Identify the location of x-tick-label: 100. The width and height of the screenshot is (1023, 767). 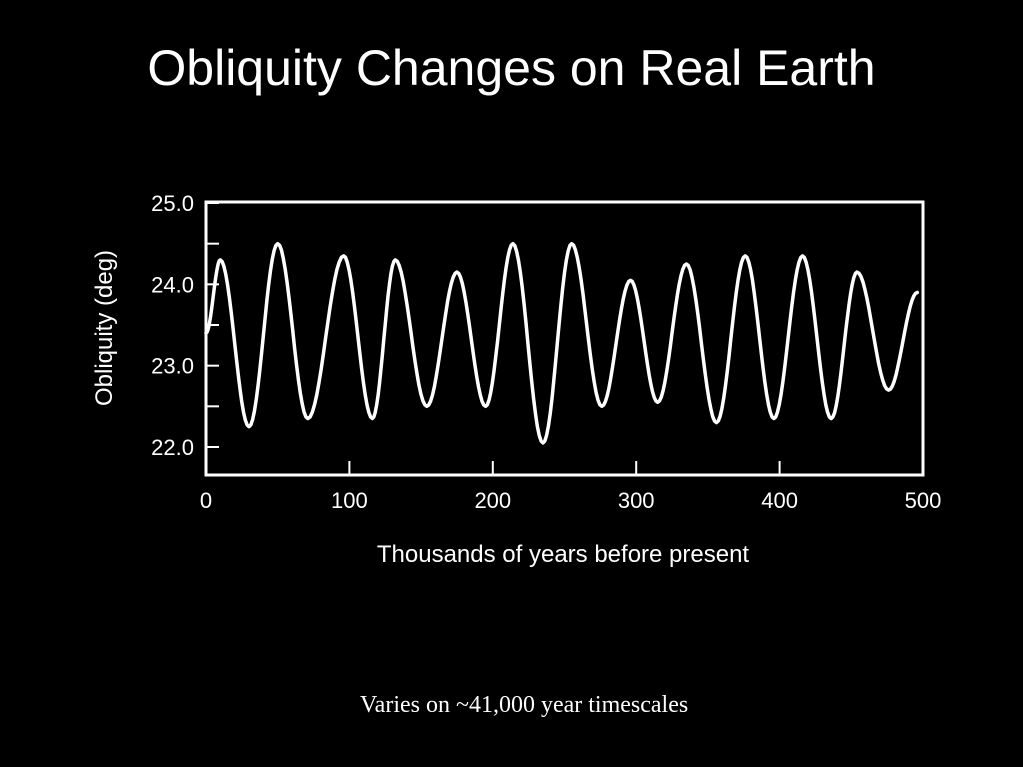
(349, 500).